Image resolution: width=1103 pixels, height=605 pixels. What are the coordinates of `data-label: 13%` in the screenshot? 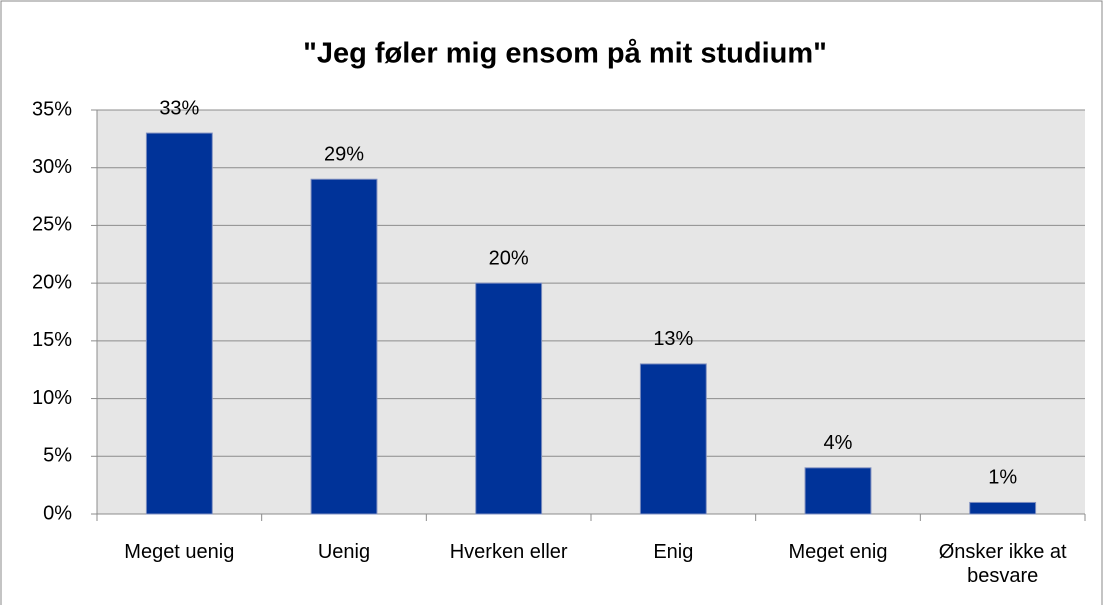 It's located at (673, 339).